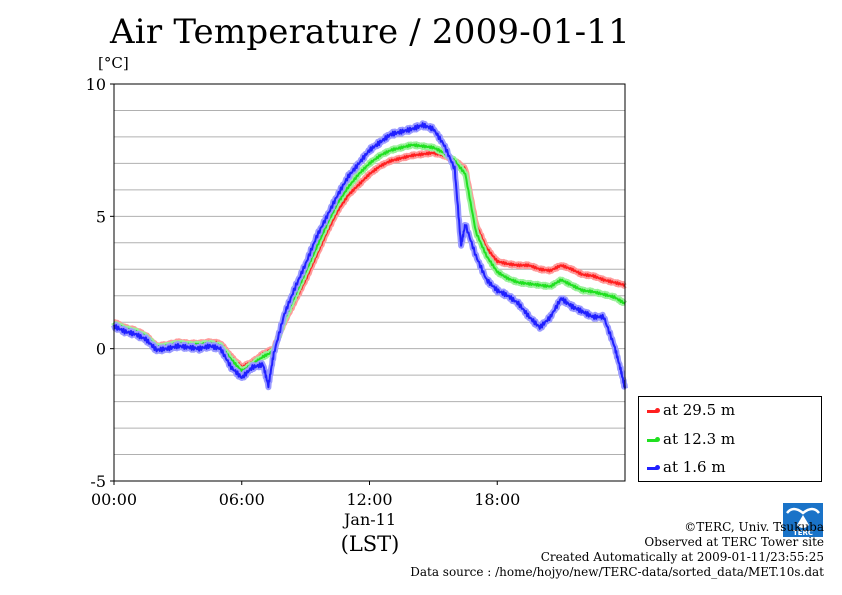  What do you see at coordinates (113, 63) in the screenshot?
I see `y-axis-unit: [°C]` at bounding box center [113, 63].